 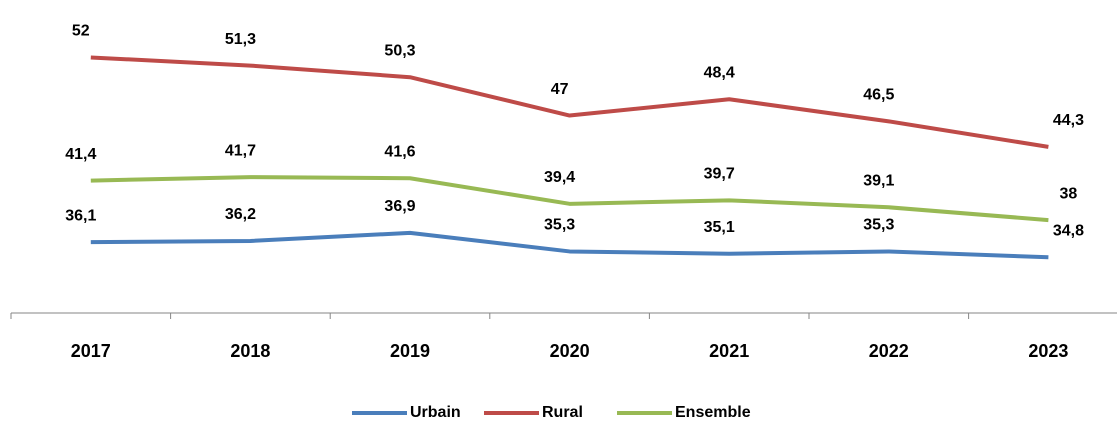 I want to click on data-label: 50,3, so click(x=399, y=50).